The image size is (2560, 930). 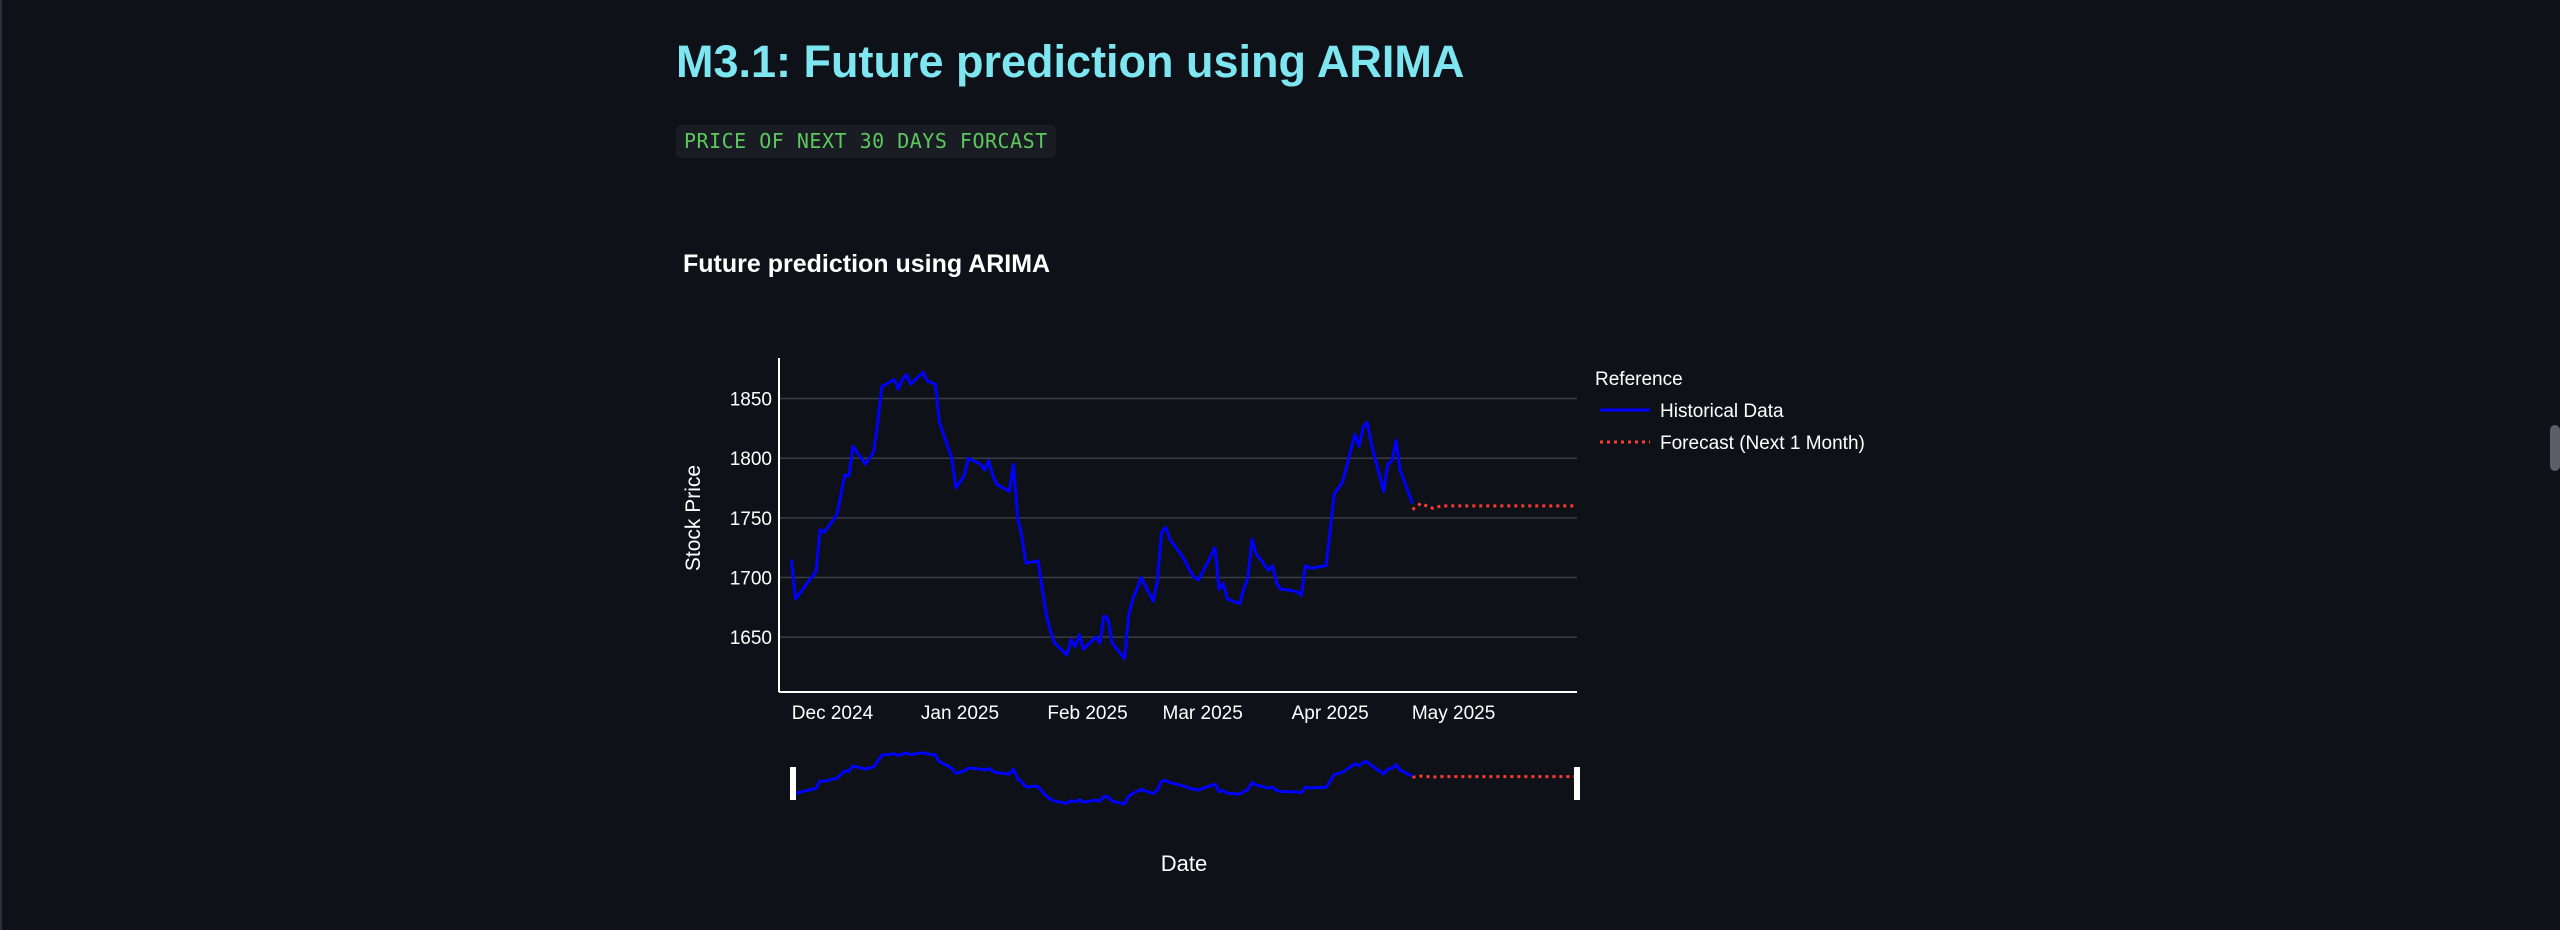 I want to click on x-tick-label: Mar 2025, so click(x=1203, y=713).